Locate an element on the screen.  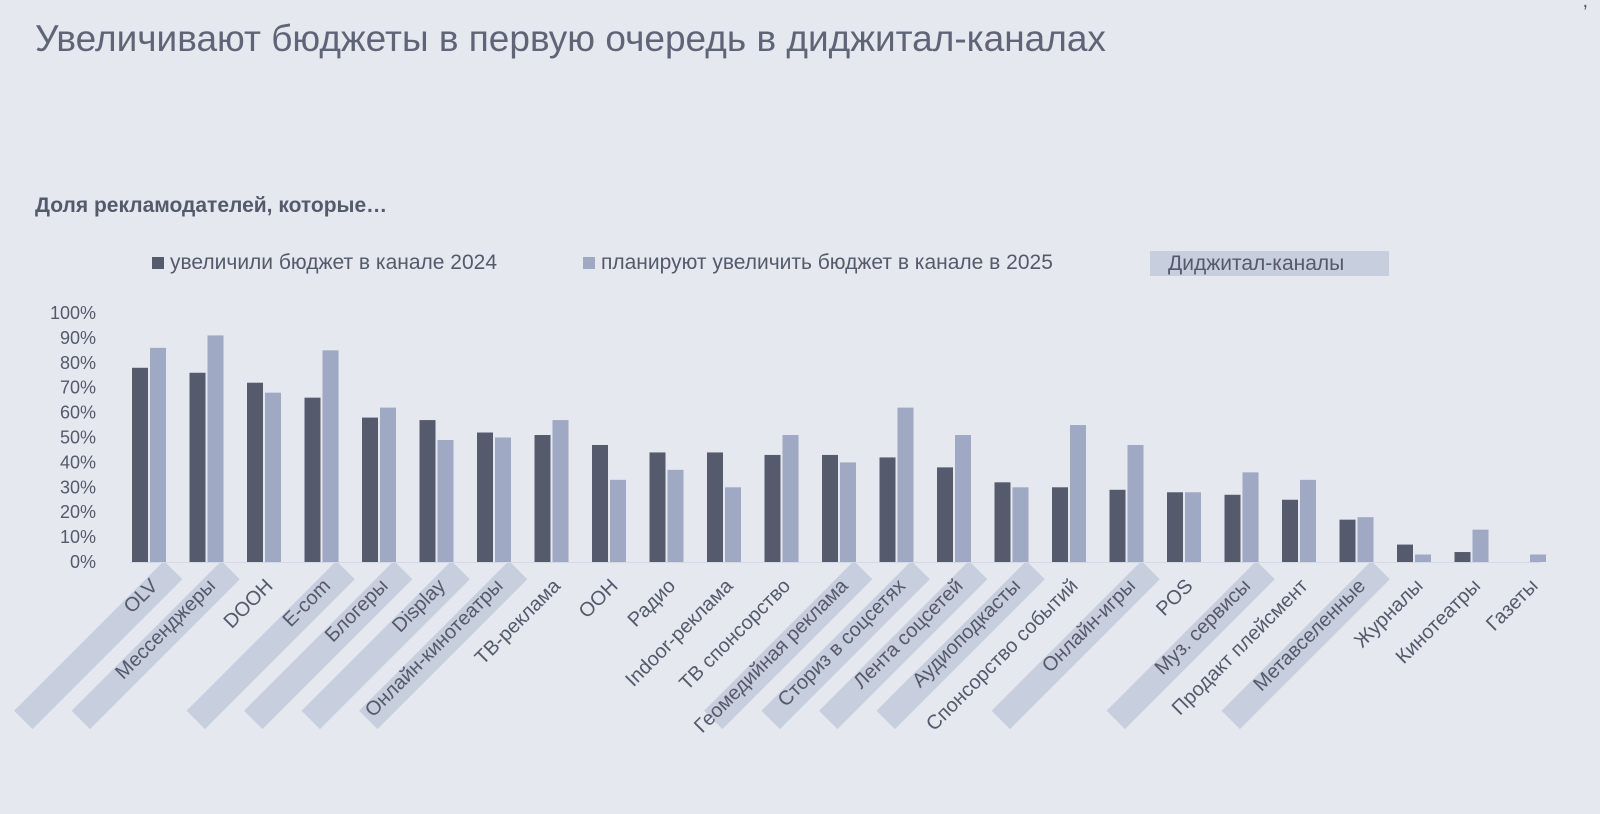
x-tick-label: Газеты is located at coordinates (1512, 605).